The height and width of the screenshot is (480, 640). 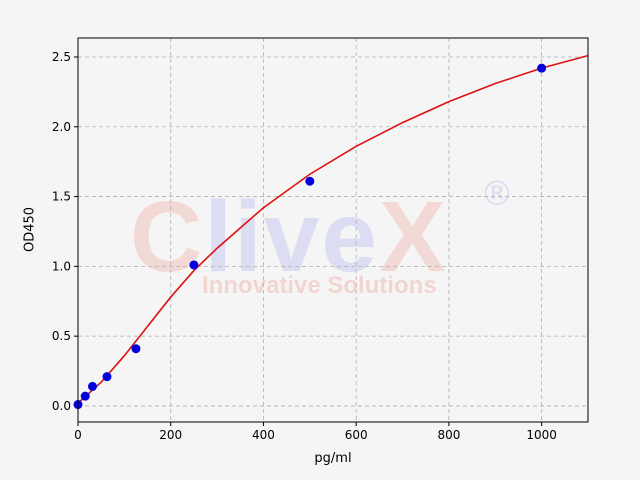 I want to click on y-tick-label: 1.0, so click(x=61, y=266).